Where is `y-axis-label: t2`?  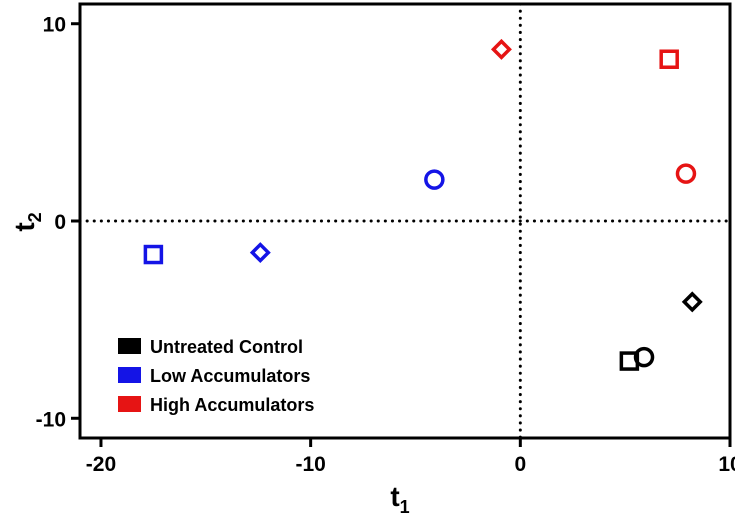
y-axis-label: t2 is located at coordinates (27, 221).